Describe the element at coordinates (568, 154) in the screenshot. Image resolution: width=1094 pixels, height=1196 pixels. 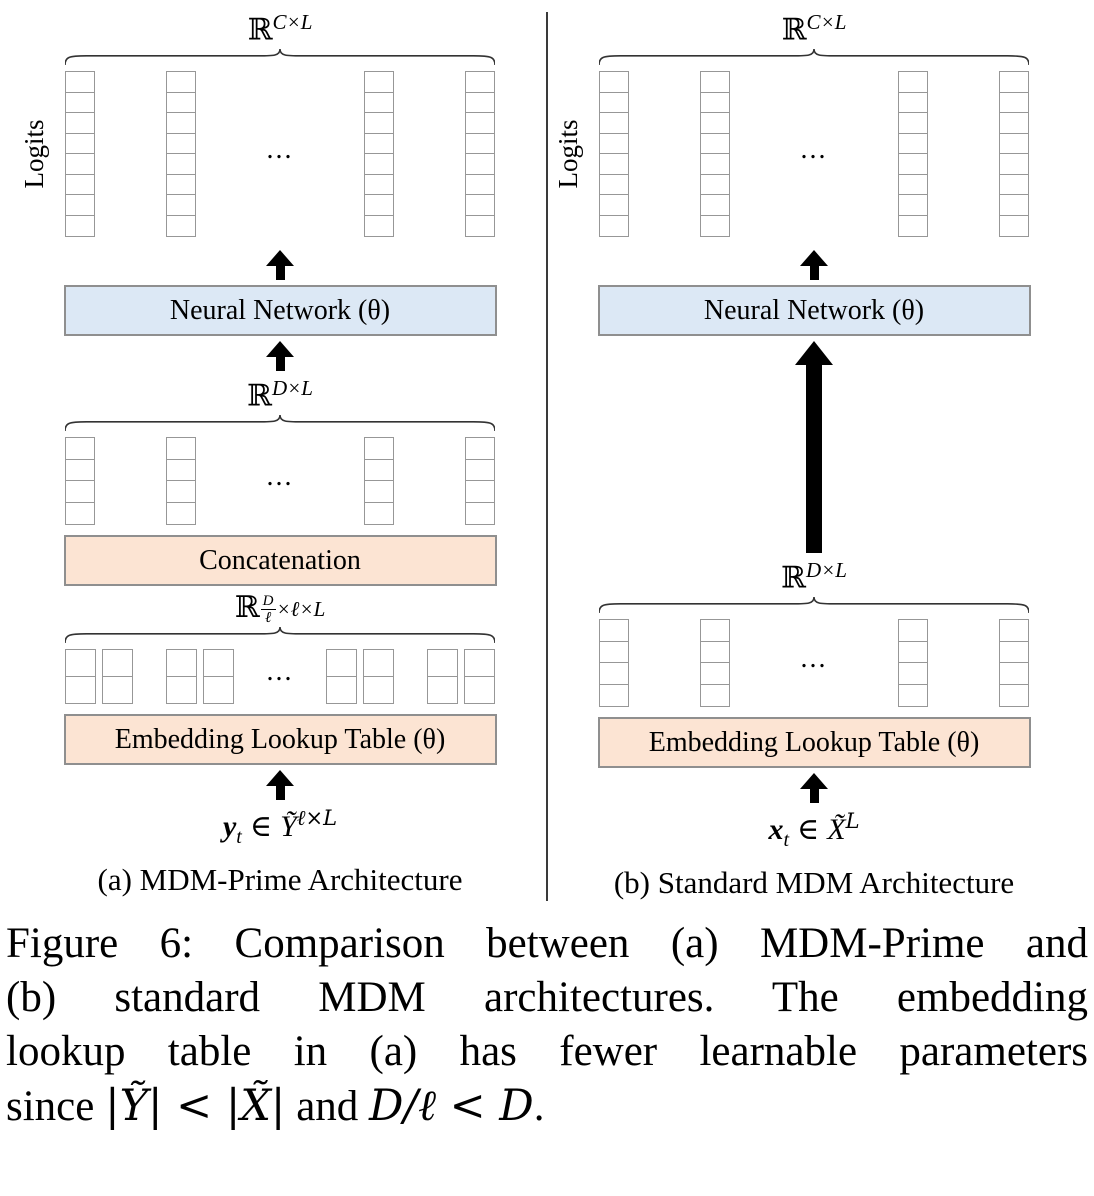
I see `logits-label: Logits` at that location.